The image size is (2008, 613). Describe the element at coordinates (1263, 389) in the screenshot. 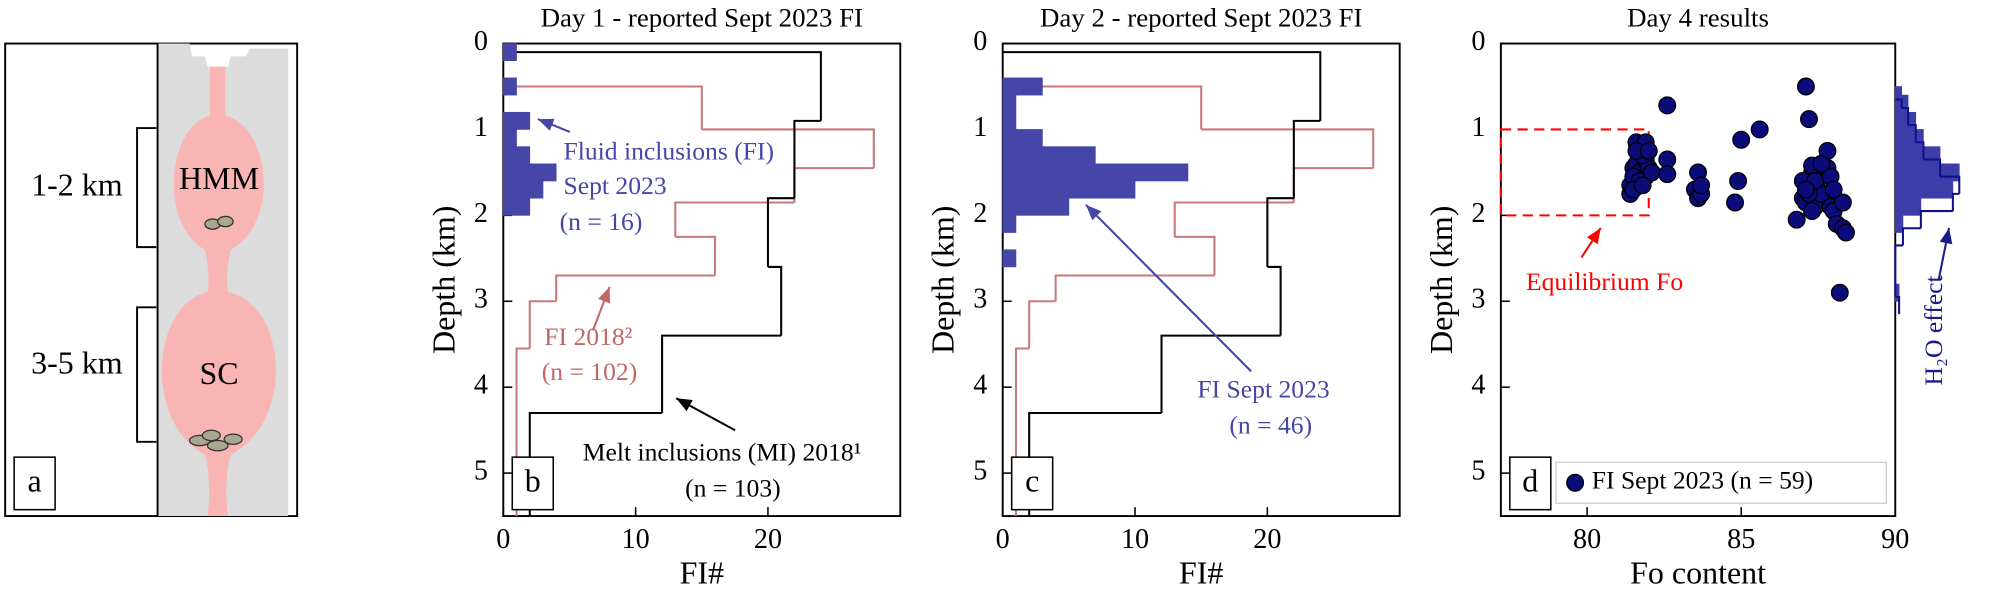

I see `annotation: FI Sept 2023` at that location.